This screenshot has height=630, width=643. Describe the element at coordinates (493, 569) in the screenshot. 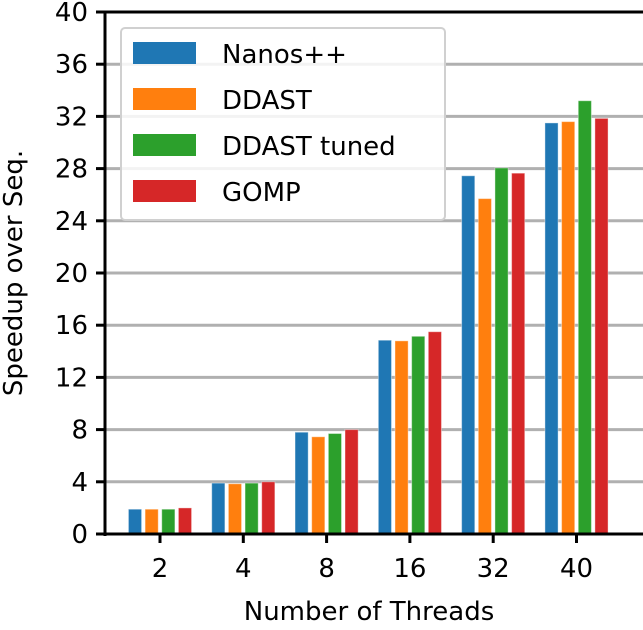

I see `x-tick-label: 32` at that location.